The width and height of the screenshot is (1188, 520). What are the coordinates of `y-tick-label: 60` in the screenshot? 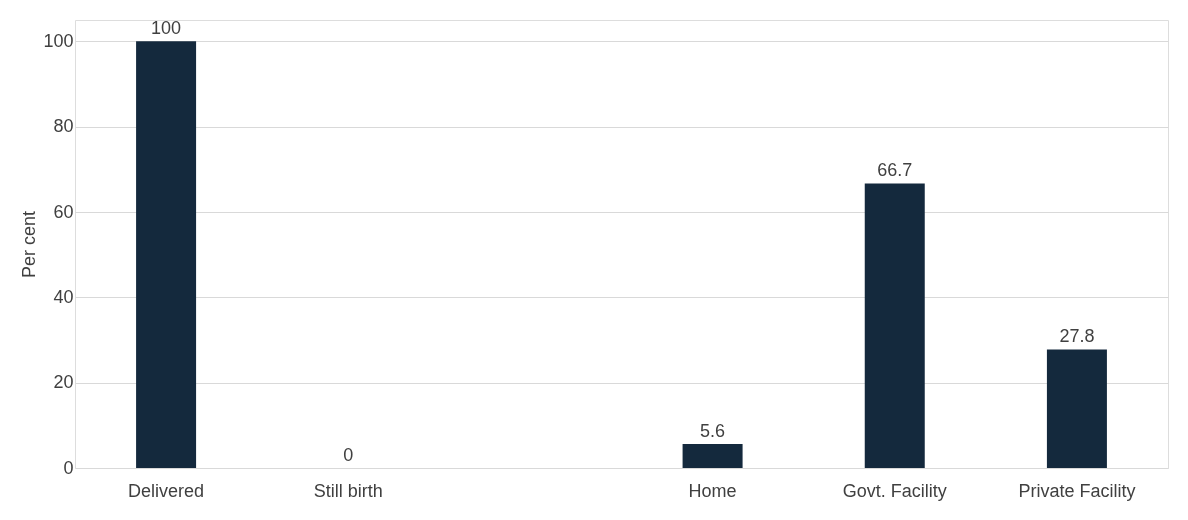 It's located at (63, 211).